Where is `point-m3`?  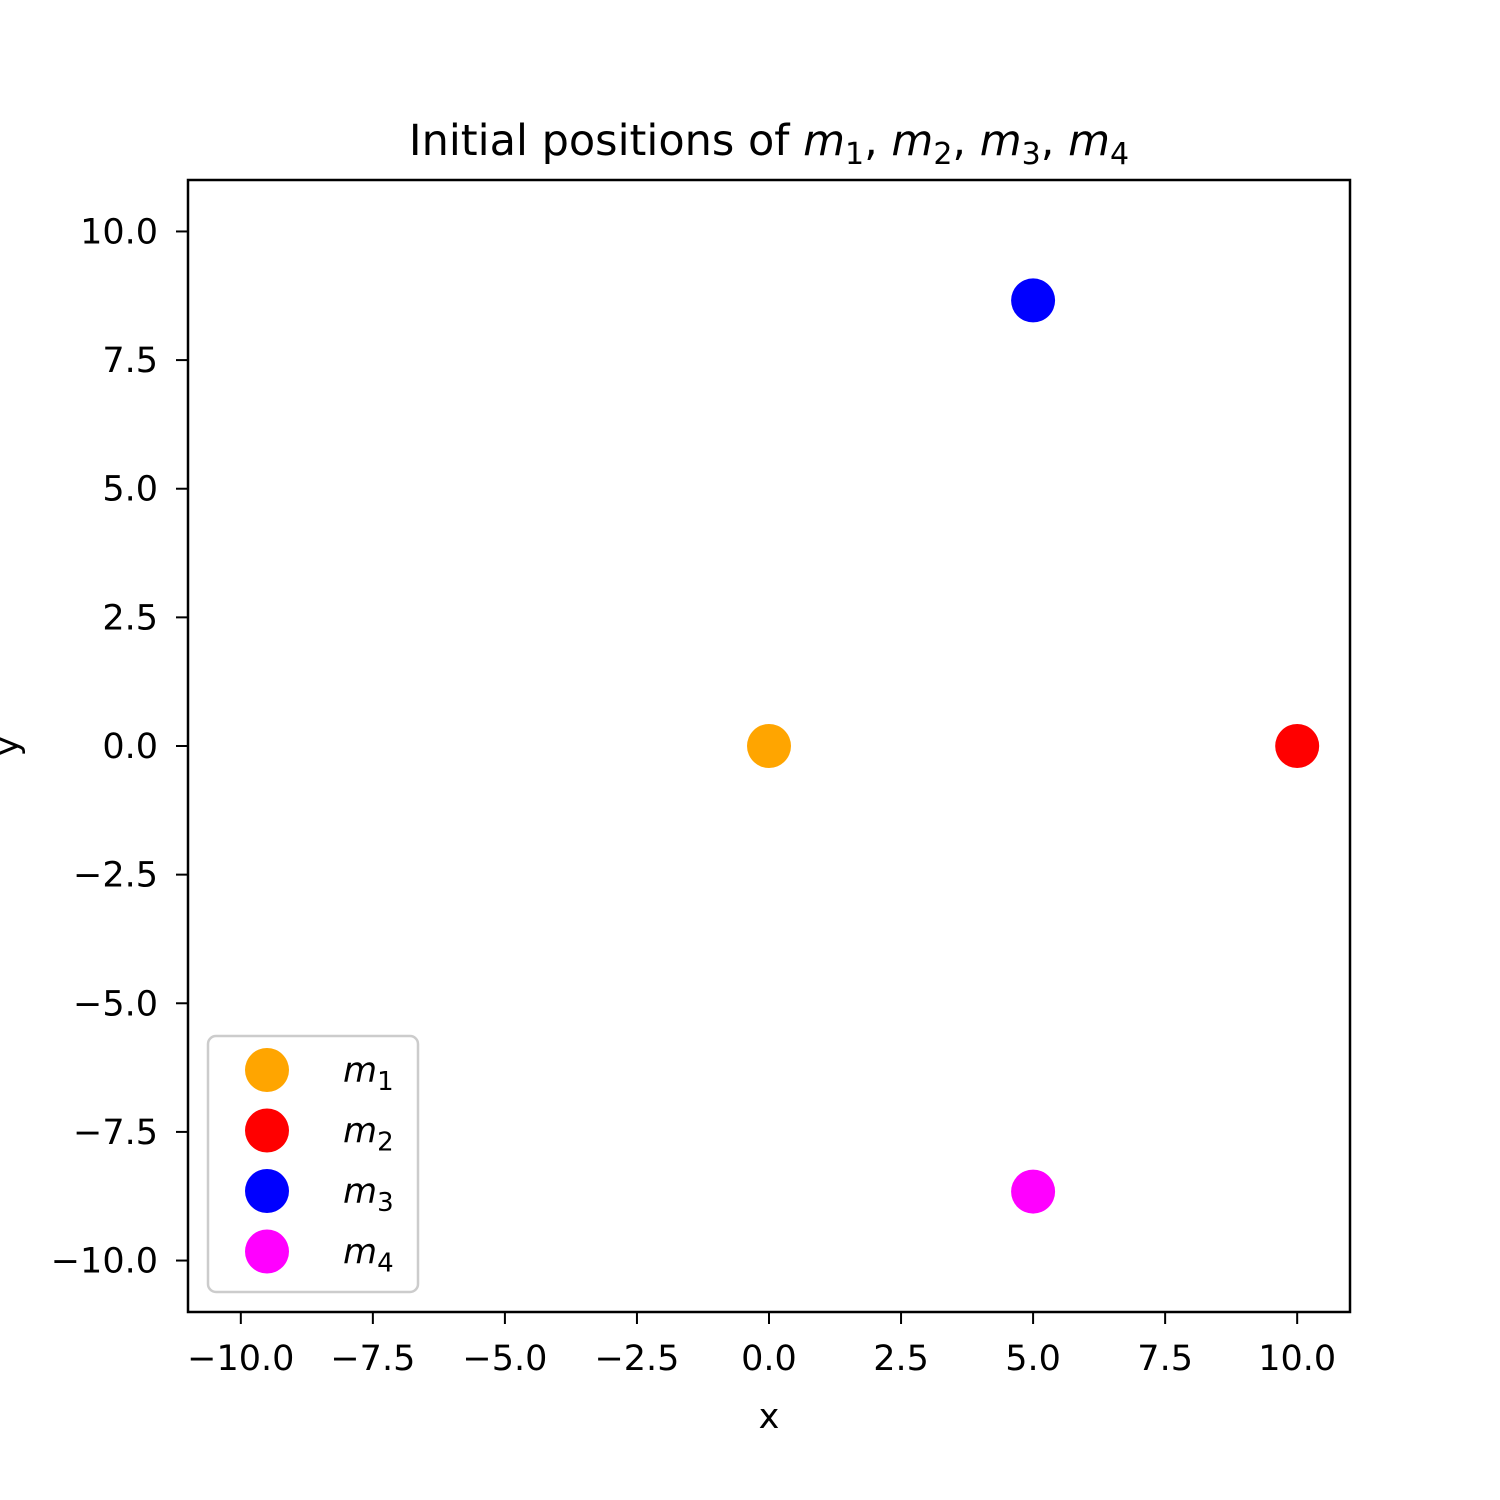
point-m3 is located at coordinates (1033, 300).